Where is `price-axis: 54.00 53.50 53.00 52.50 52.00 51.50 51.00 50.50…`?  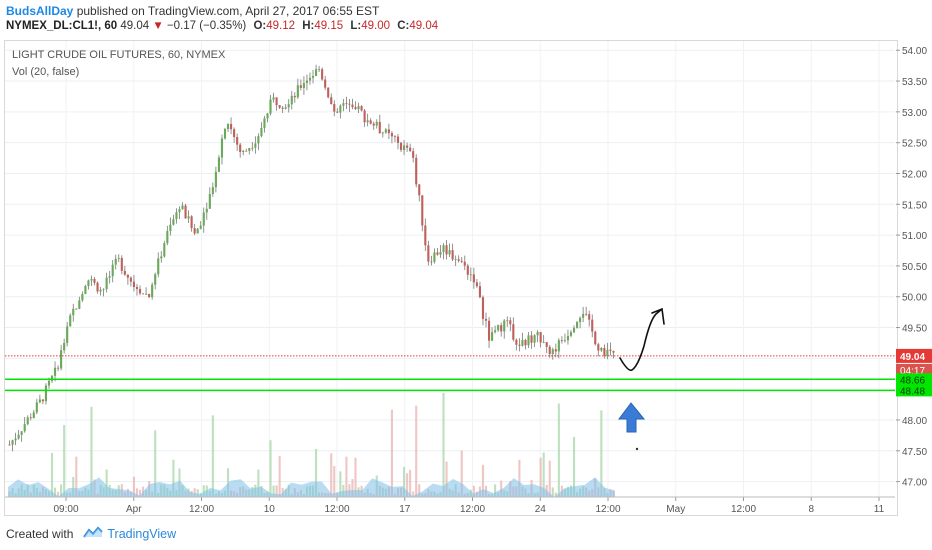 price-axis: 54.00 53.50 53.00 52.50 52.00 51.50 51.00 50.50… is located at coordinates (911, 267).